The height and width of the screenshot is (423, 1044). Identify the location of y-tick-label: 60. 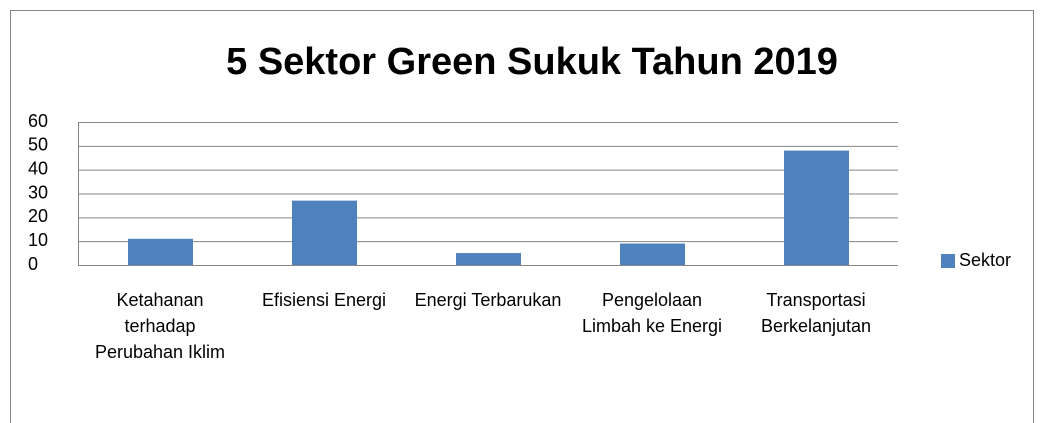
(38, 121).